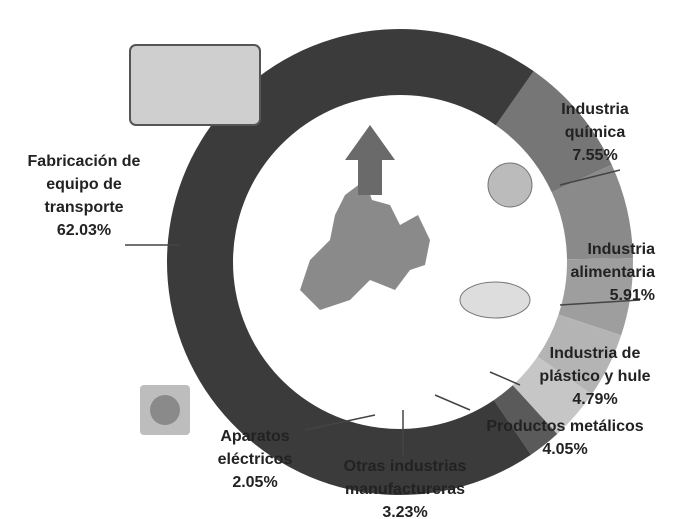 The height and width of the screenshot is (519, 681). I want to click on segment-label: Industria alimentaria 5.91%, so click(600, 272).